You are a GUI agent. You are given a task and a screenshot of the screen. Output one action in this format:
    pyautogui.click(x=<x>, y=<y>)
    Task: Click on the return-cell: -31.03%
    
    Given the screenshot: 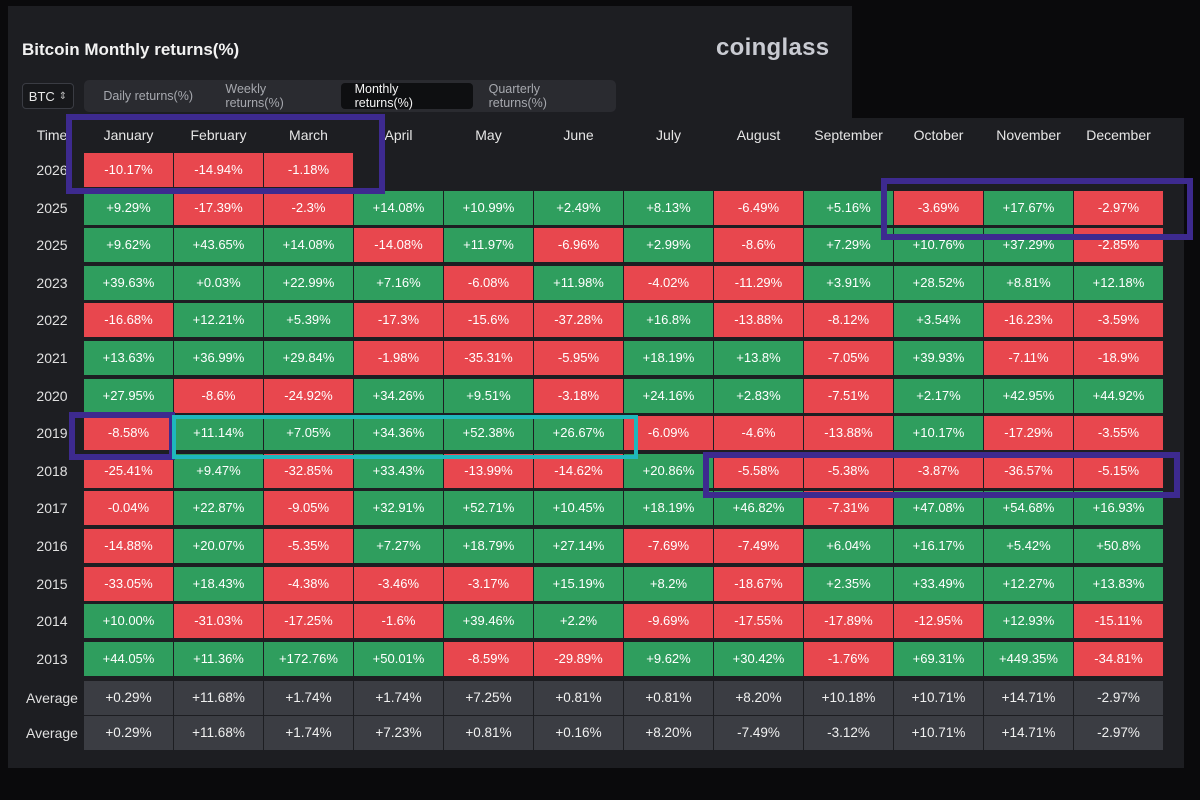 What is the action you would take?
    pyautogui.click(x=218, y=621)
    